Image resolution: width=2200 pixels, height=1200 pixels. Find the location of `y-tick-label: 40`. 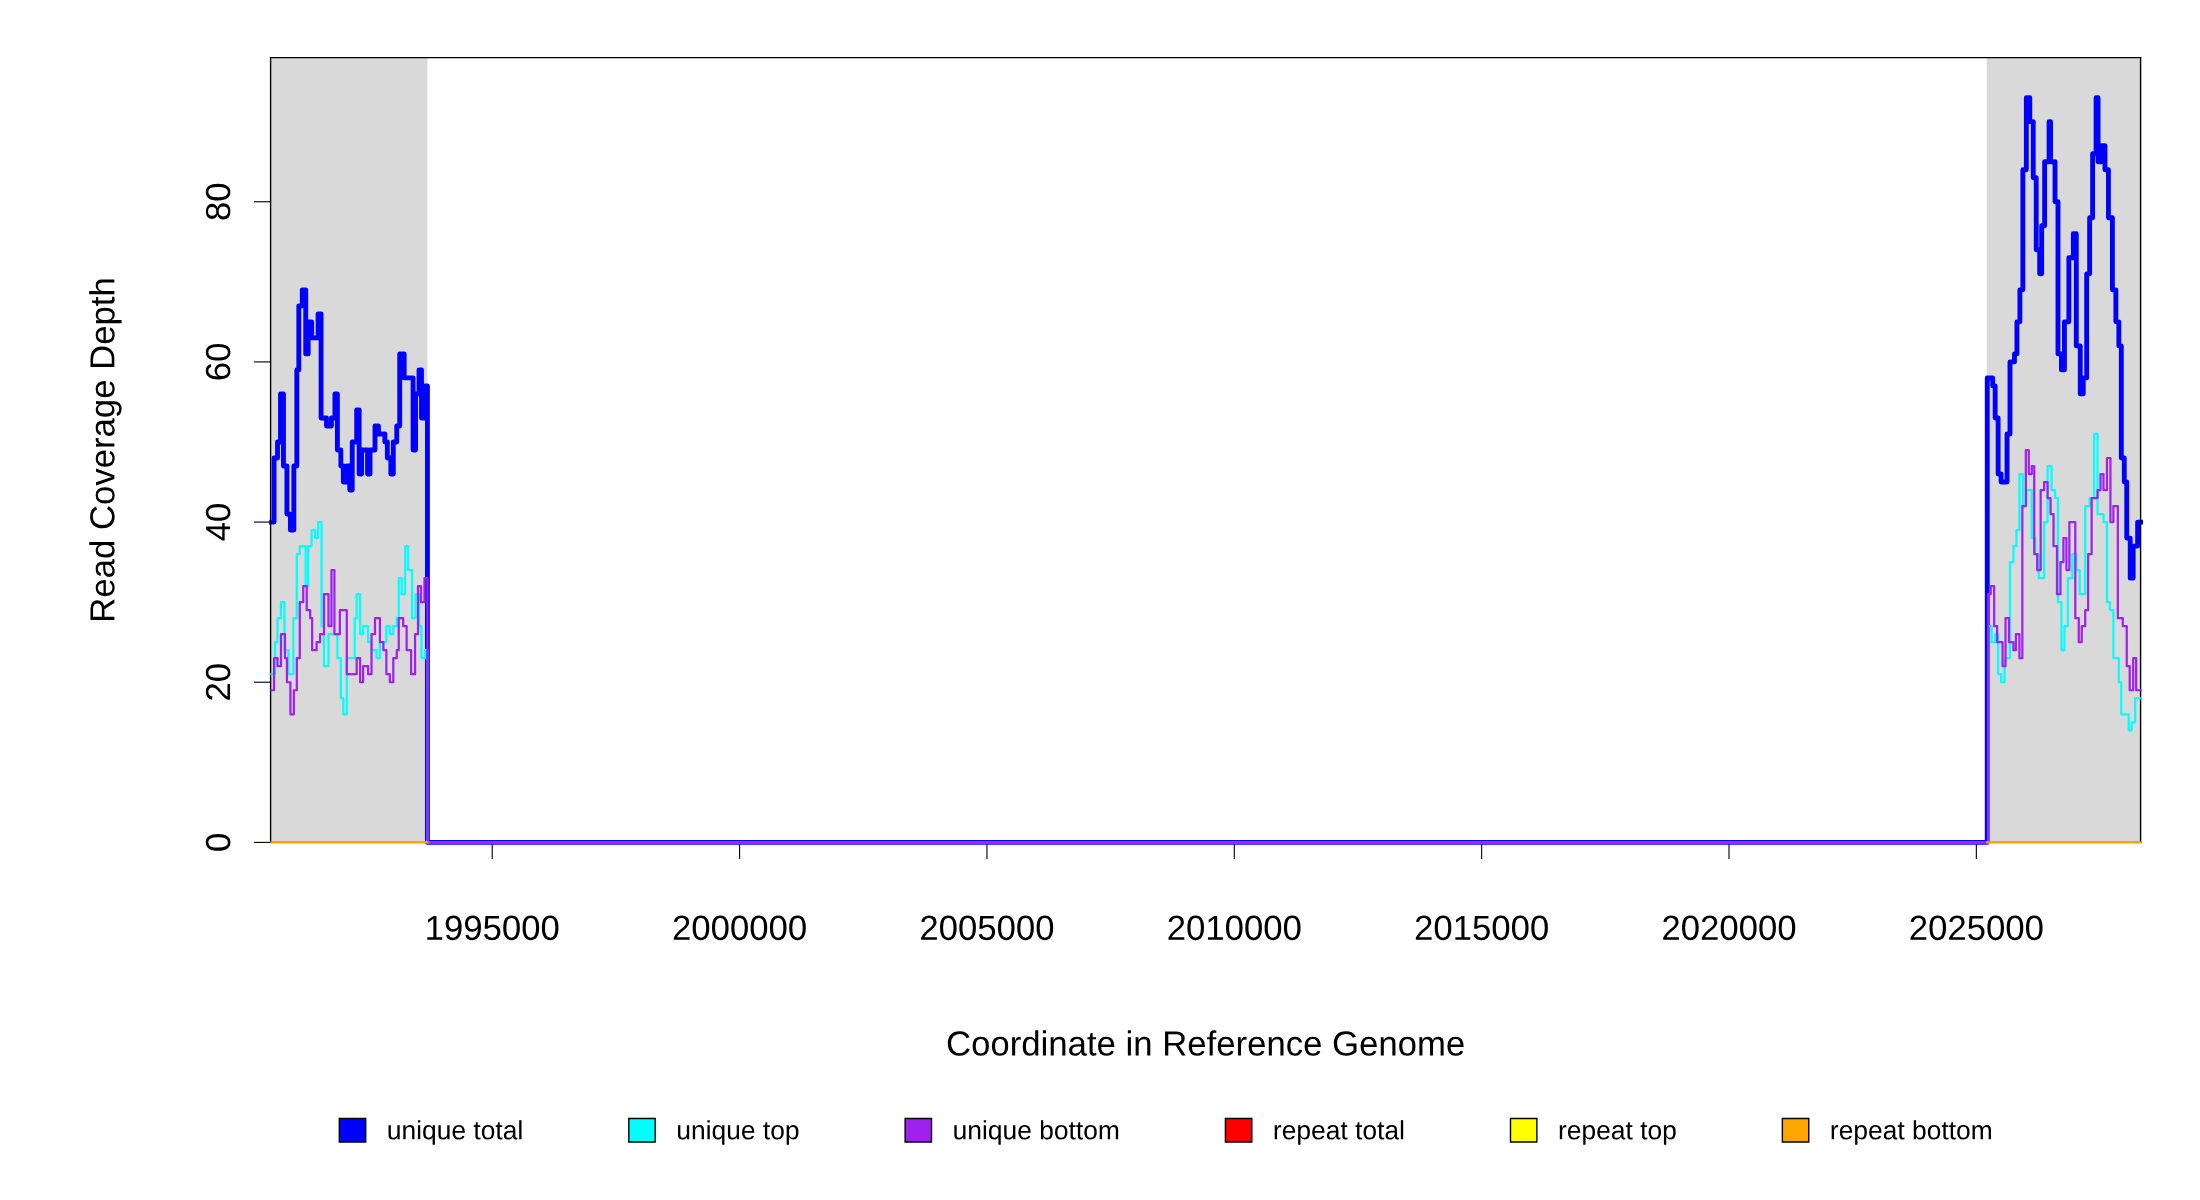

y-tick-label: 40 is located at coordinates (218, 522).